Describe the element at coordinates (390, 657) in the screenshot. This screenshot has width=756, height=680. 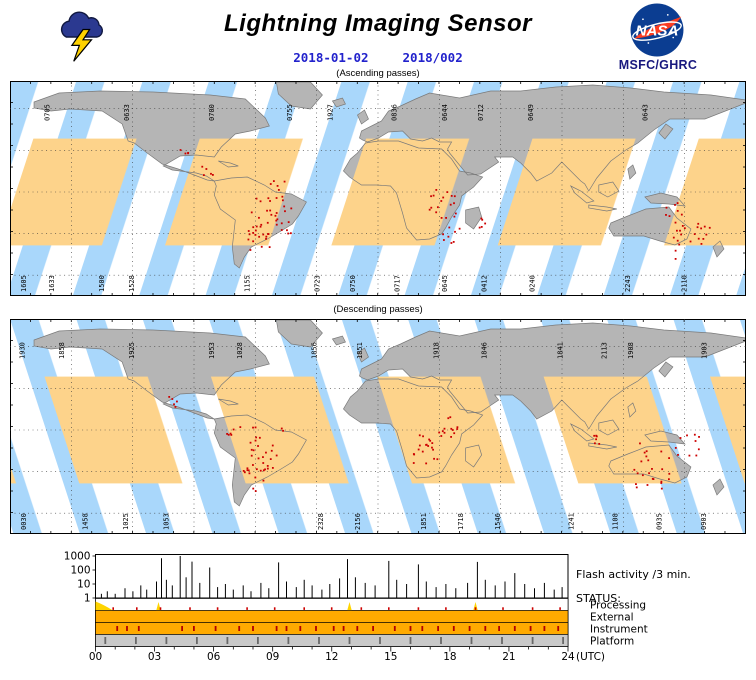
I see `x-tick-label: 15` at that location.